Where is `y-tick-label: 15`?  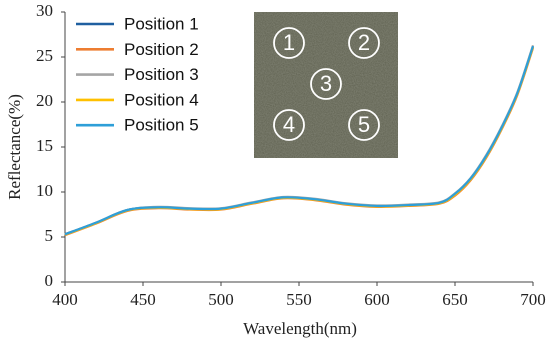
y-tick-label: 15 is located at coordinates (44, 145).